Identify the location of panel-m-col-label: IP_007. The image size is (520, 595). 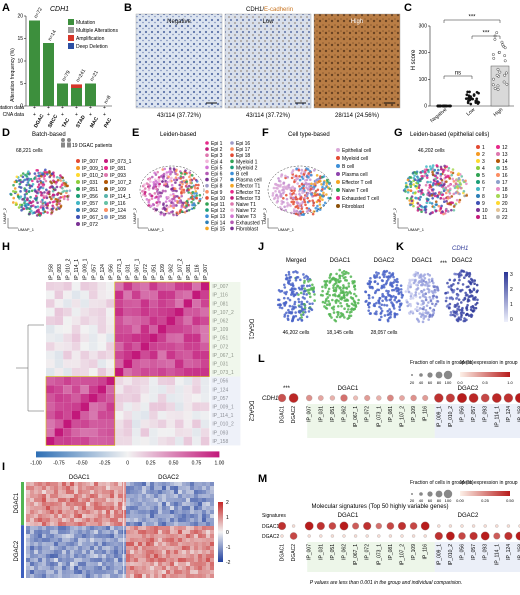
(310, 552).